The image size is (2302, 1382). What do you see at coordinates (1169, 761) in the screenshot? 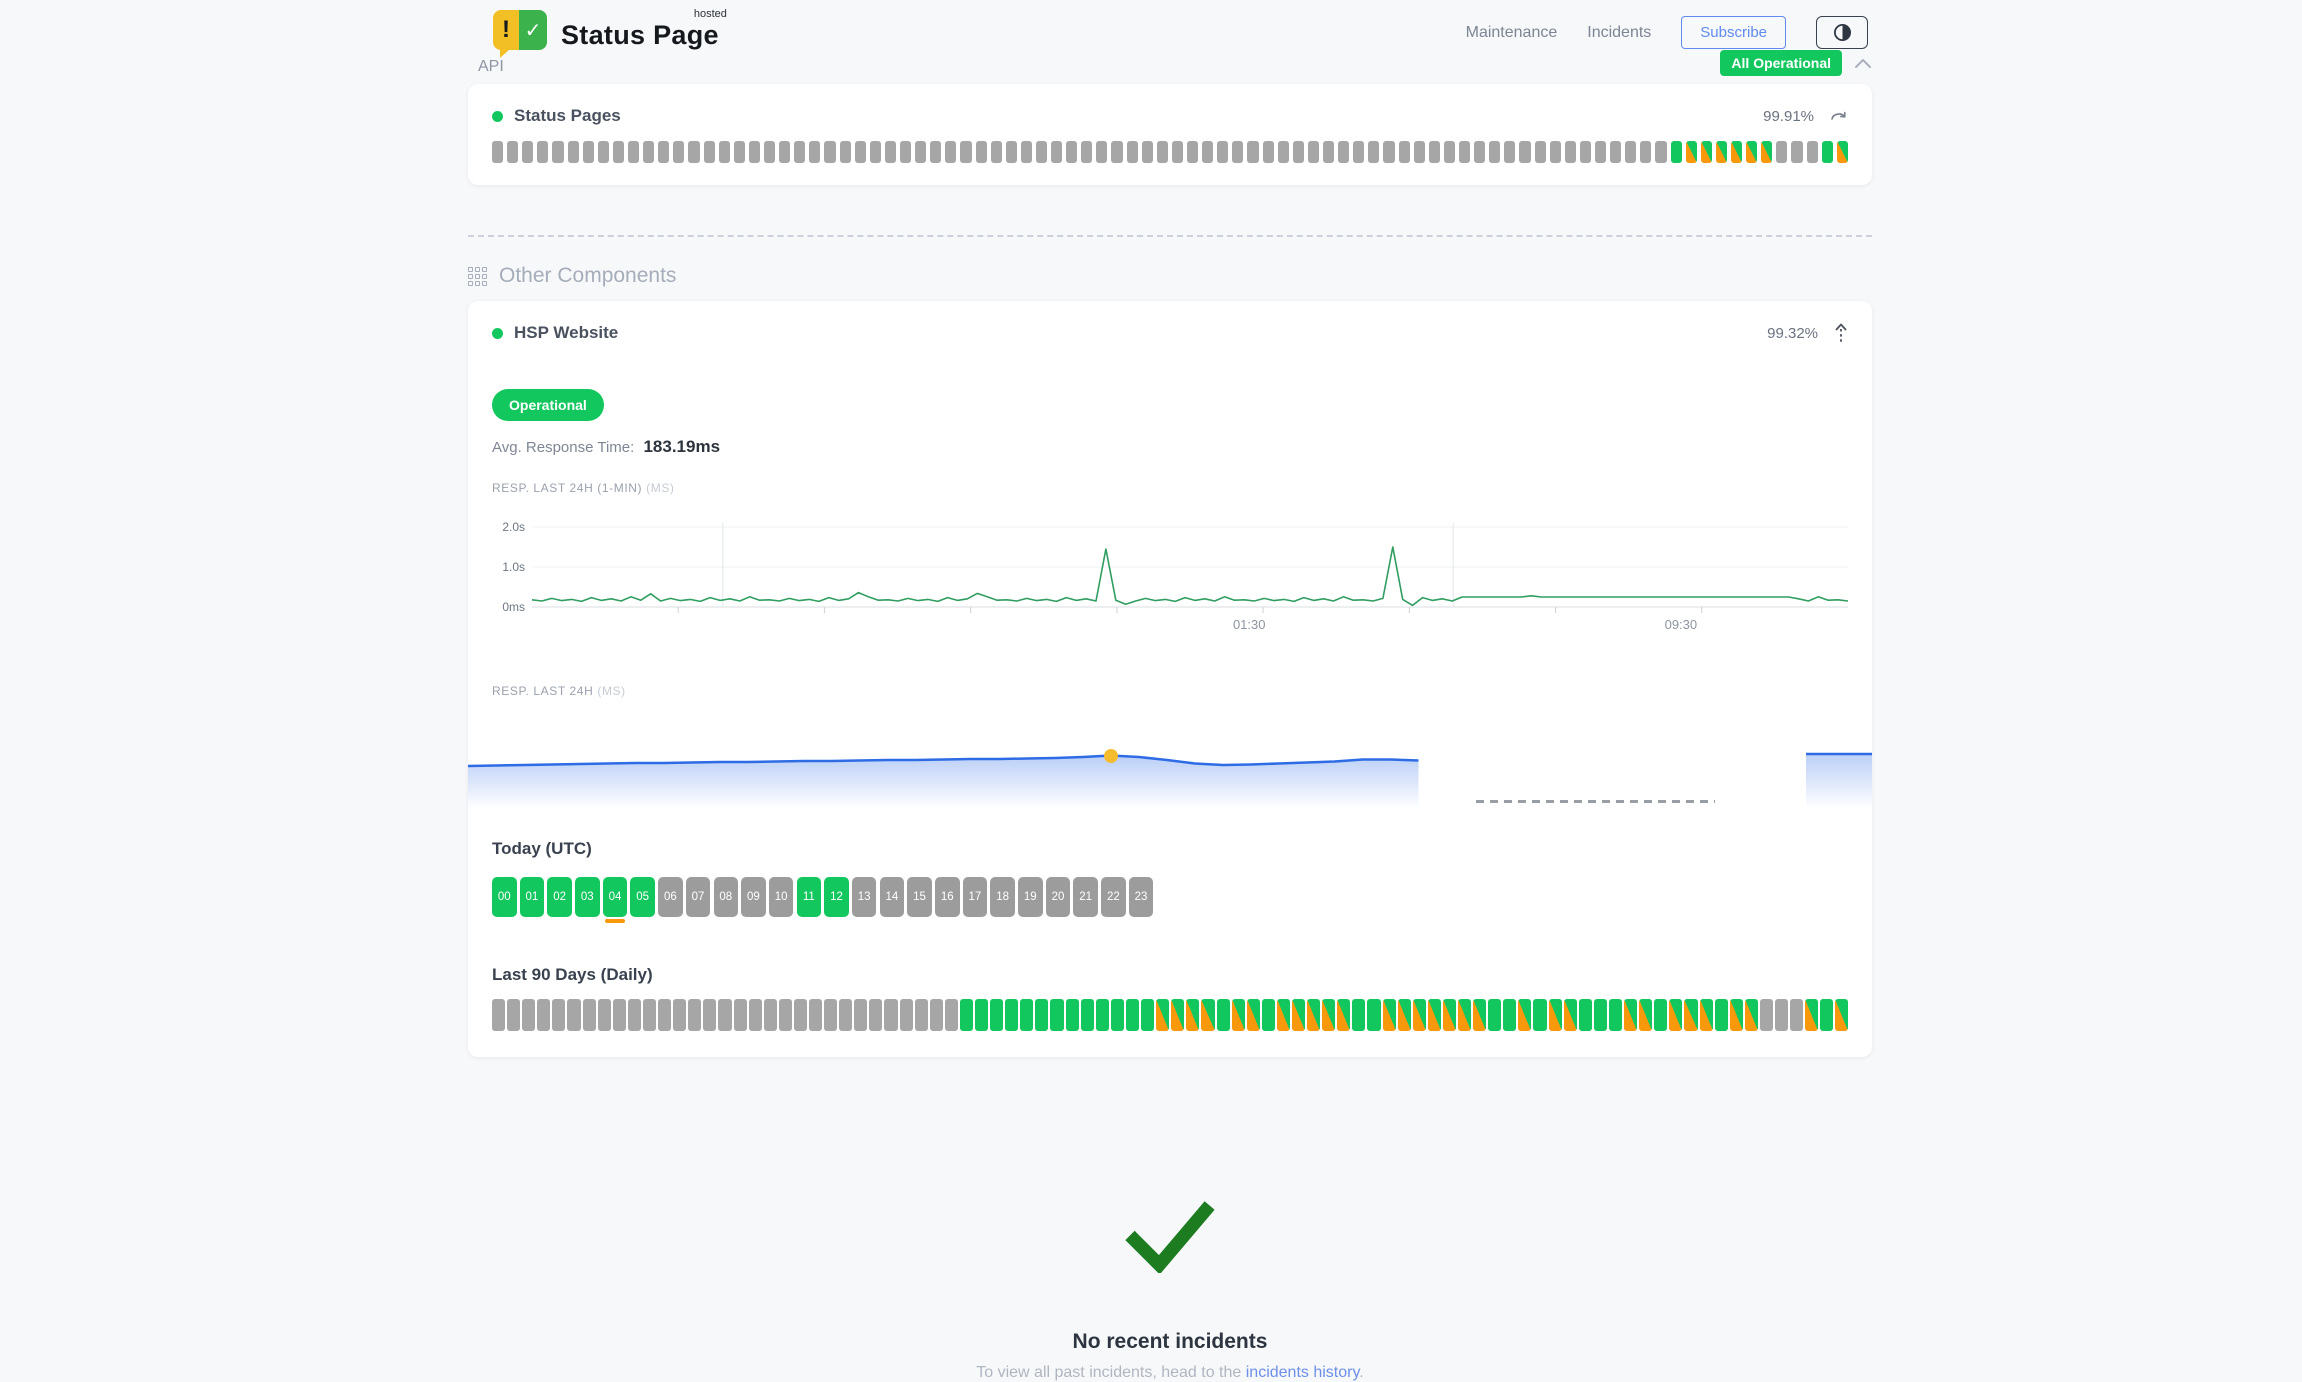
I see `response-area-chart` at bounding box center [1169, 761].